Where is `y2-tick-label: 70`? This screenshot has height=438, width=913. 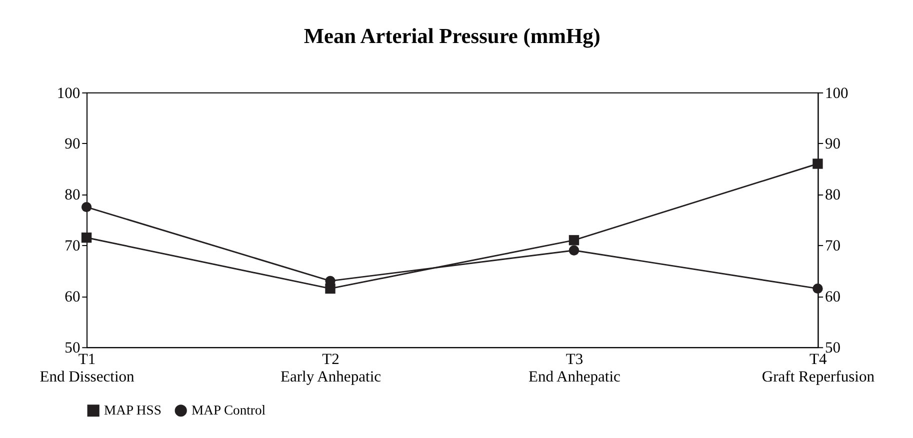
y2-tick-label: 70 is located at coordinates (833, 246).